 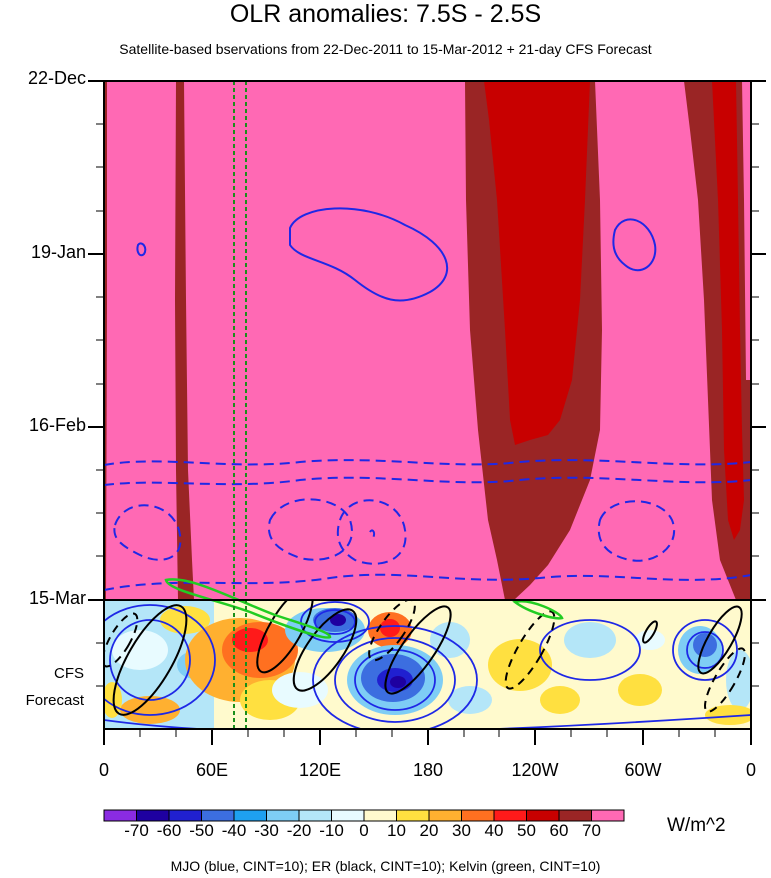 I want to click on chart-title: OLR anomalies: 7.5S - 2.5S, so click(x=385, y=14).